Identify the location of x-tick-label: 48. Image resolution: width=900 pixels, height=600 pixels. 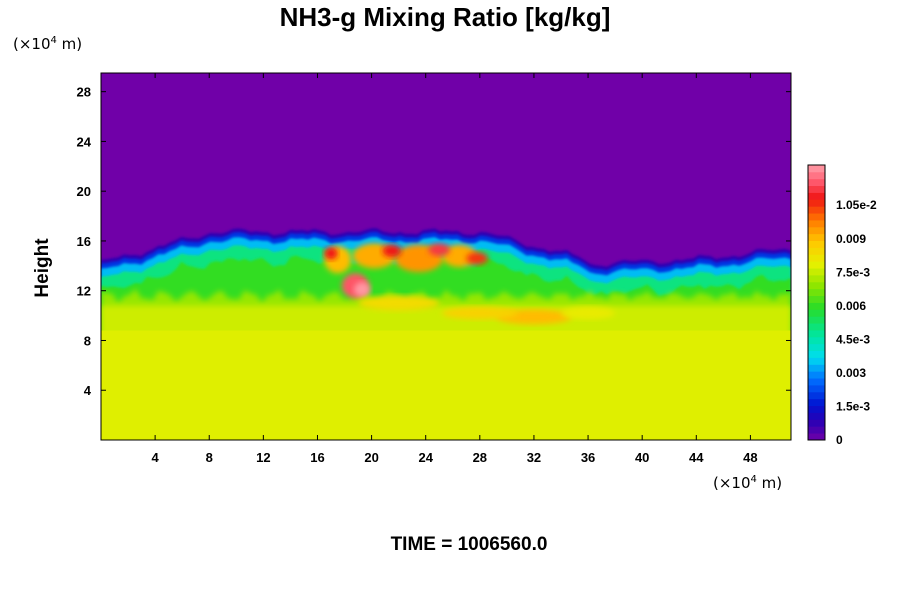
(750, 457).